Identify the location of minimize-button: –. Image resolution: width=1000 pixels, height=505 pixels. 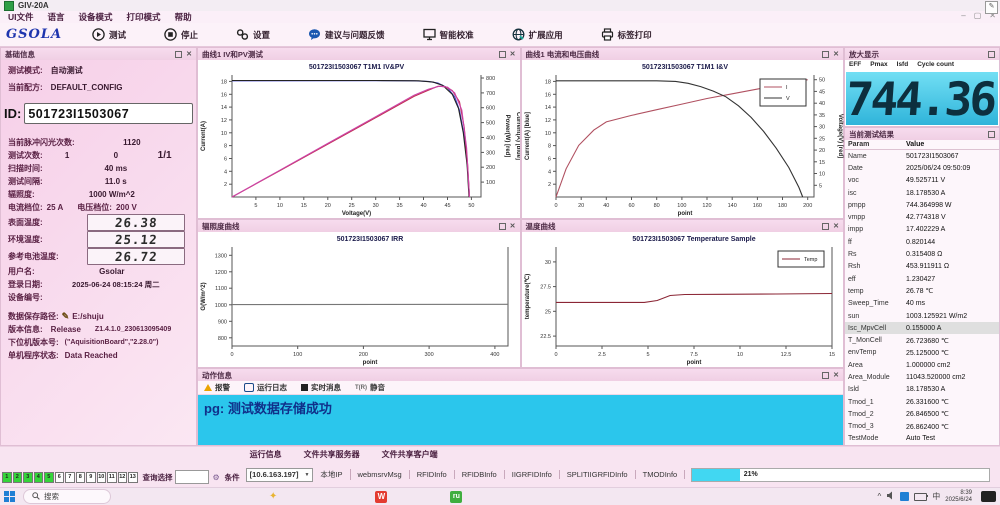
(963, 16).